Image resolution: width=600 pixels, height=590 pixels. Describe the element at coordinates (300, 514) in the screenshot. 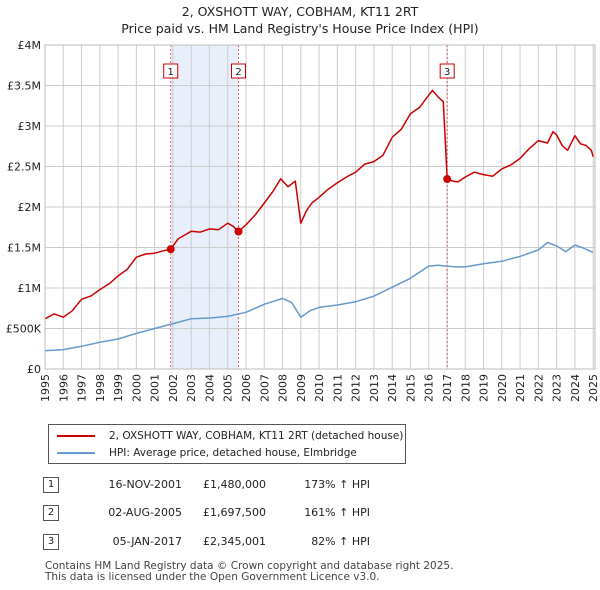

I see `sale-row: 2 02-AUG-2005 £1,697,500 161% ↑ HPI` at that location.